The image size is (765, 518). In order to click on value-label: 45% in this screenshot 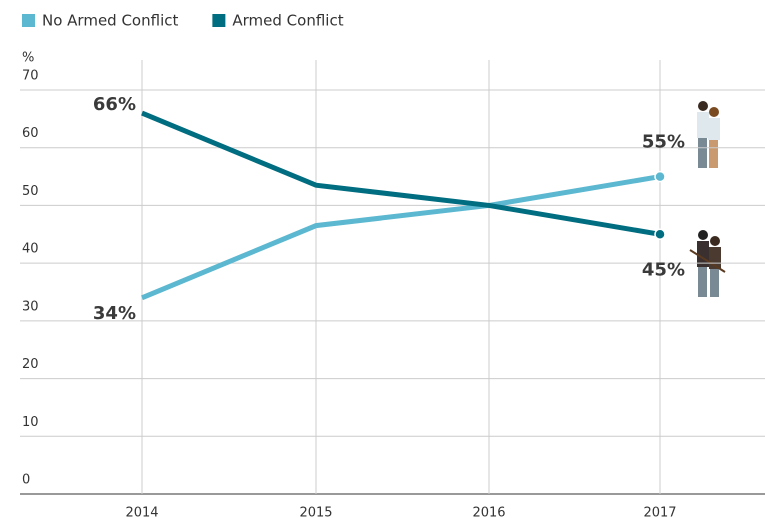, I will do `click(663, 269)`.